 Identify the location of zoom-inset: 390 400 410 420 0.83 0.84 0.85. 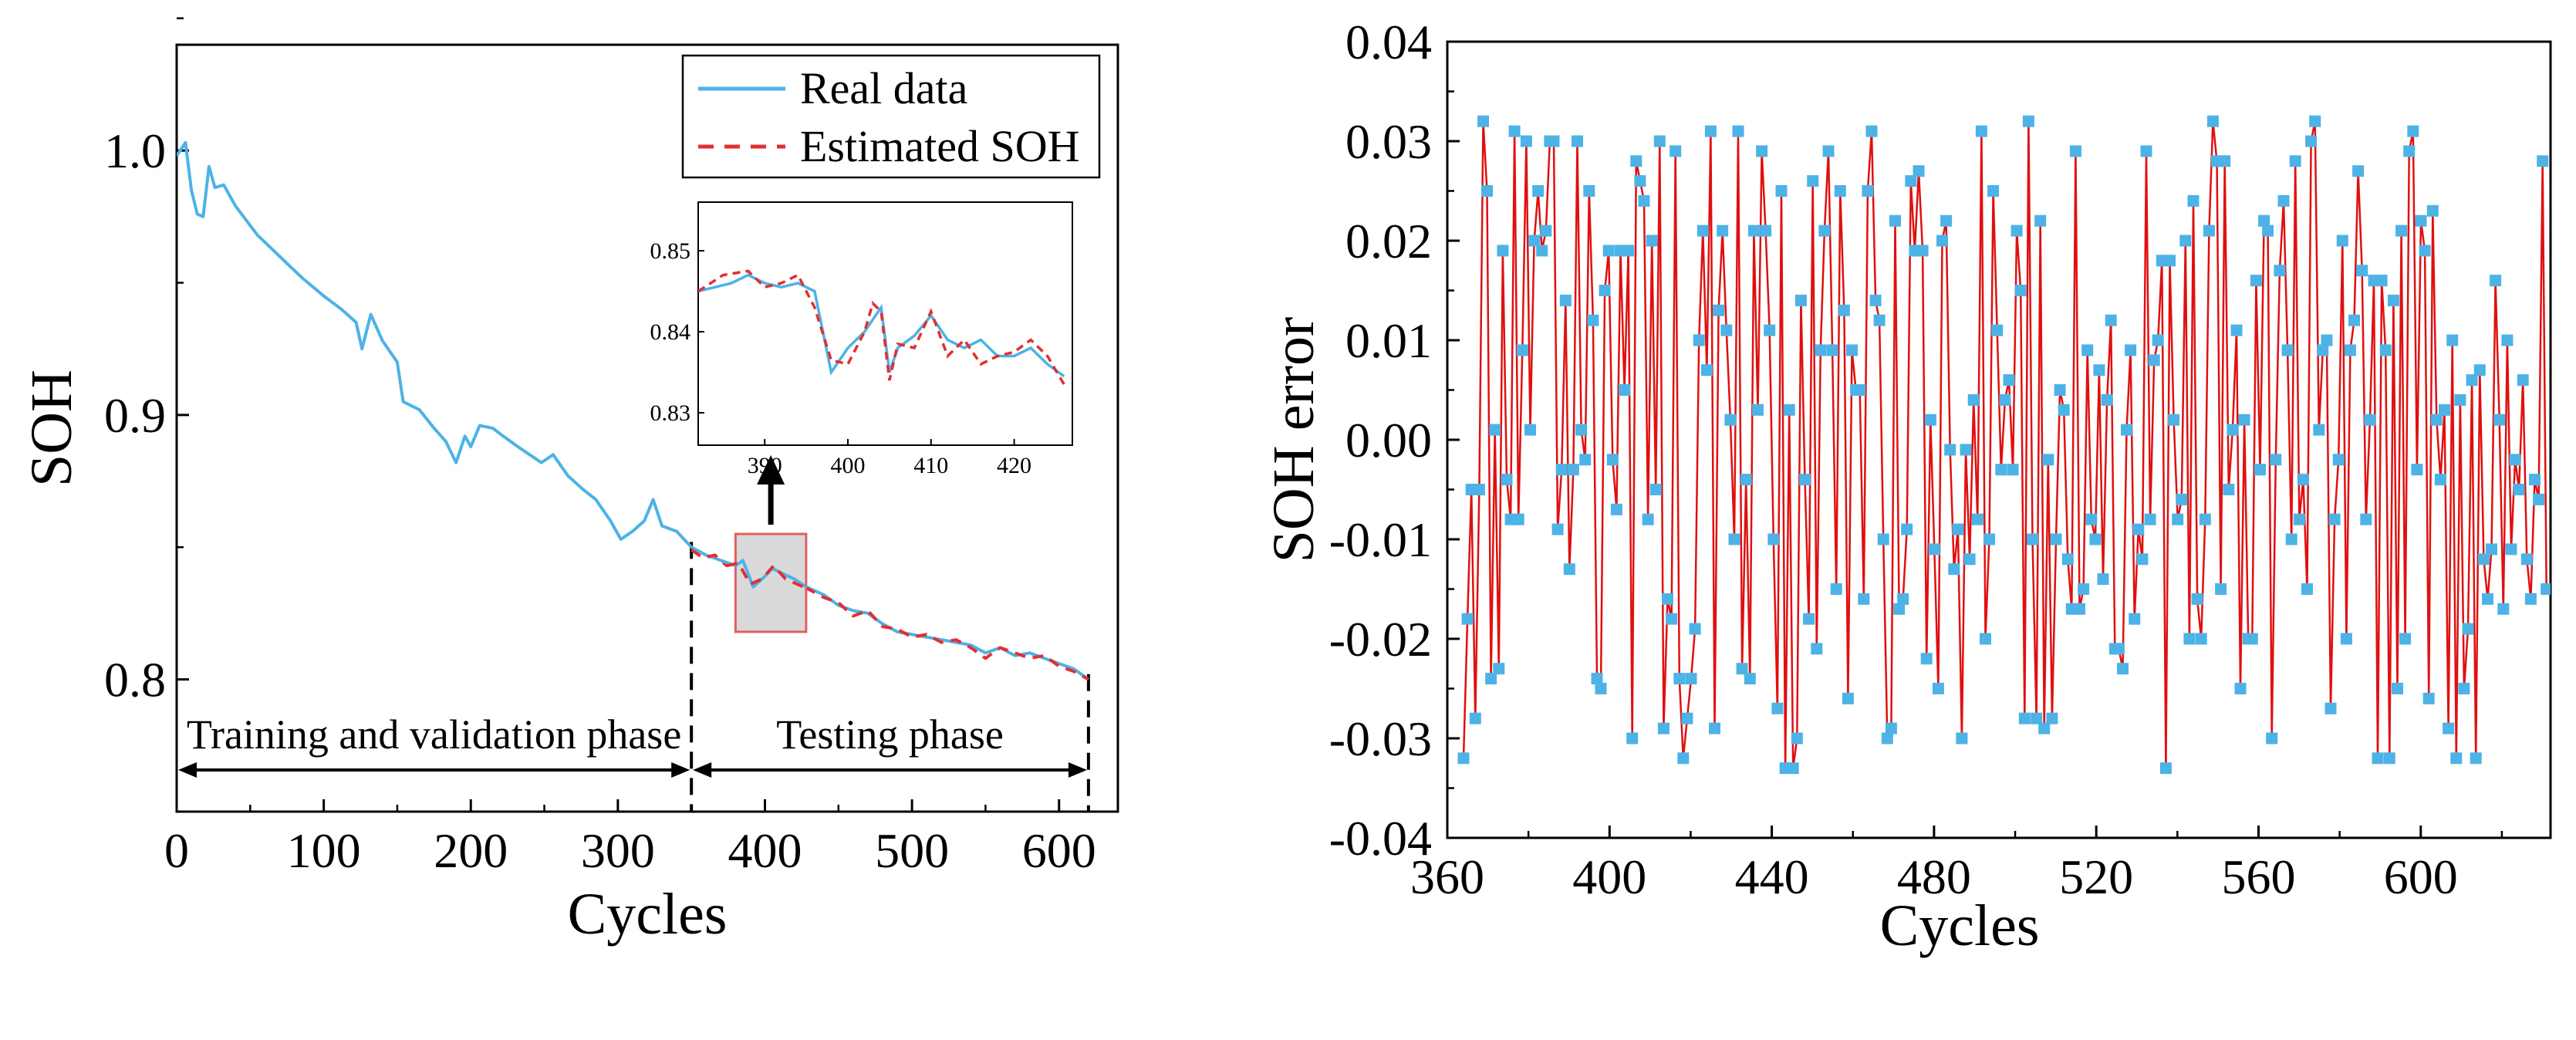
(861, 339).